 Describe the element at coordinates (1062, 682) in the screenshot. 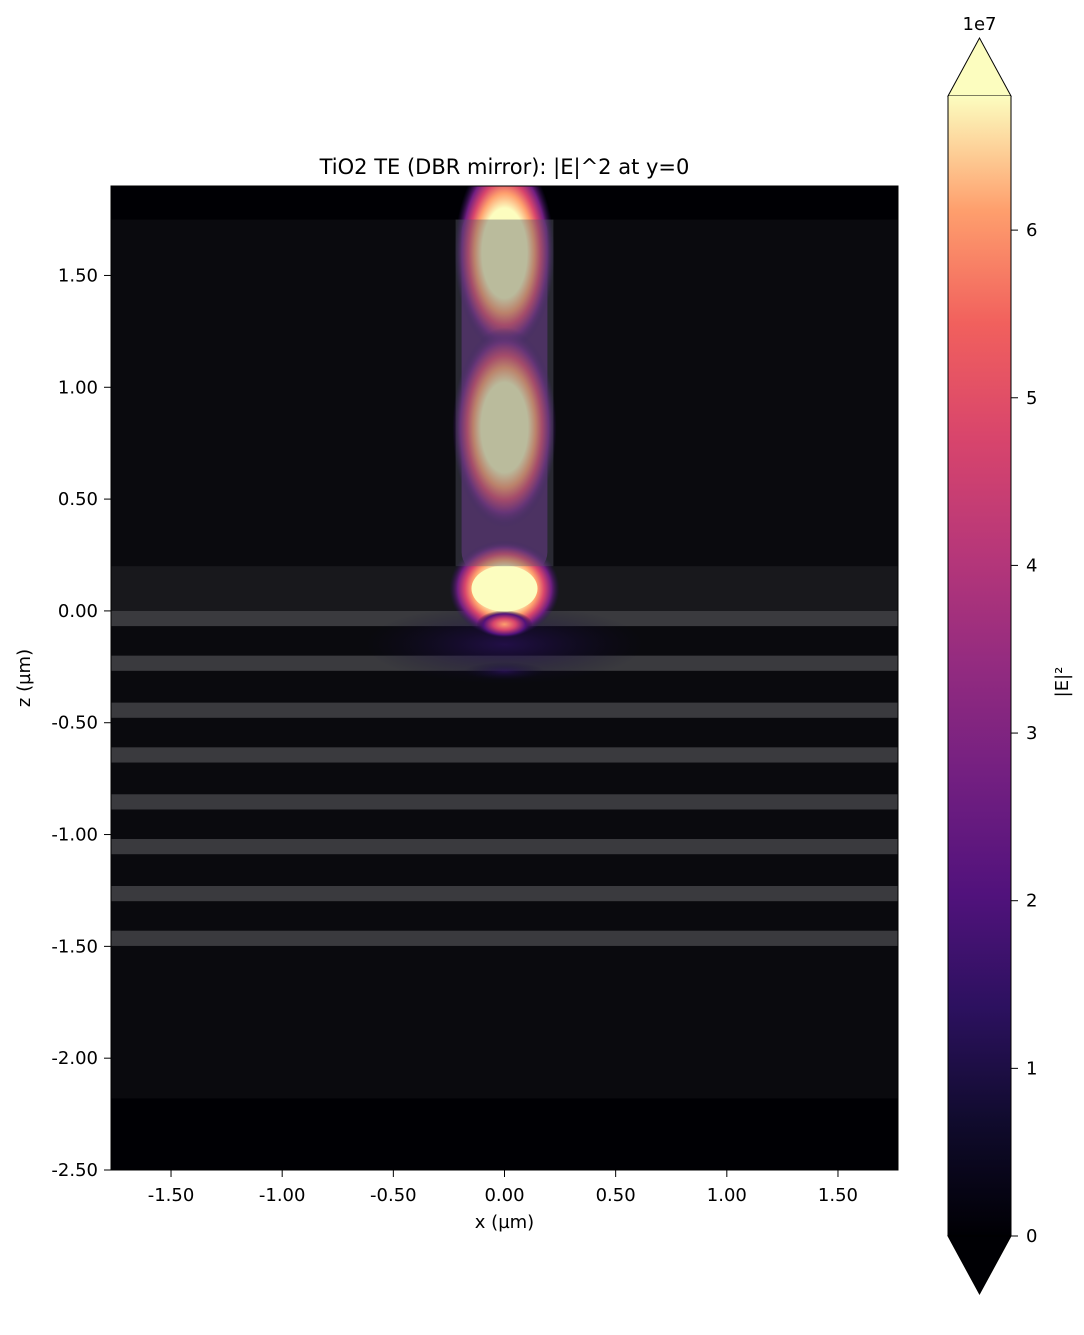

I see `colorbar-label: |E|²` at that location.